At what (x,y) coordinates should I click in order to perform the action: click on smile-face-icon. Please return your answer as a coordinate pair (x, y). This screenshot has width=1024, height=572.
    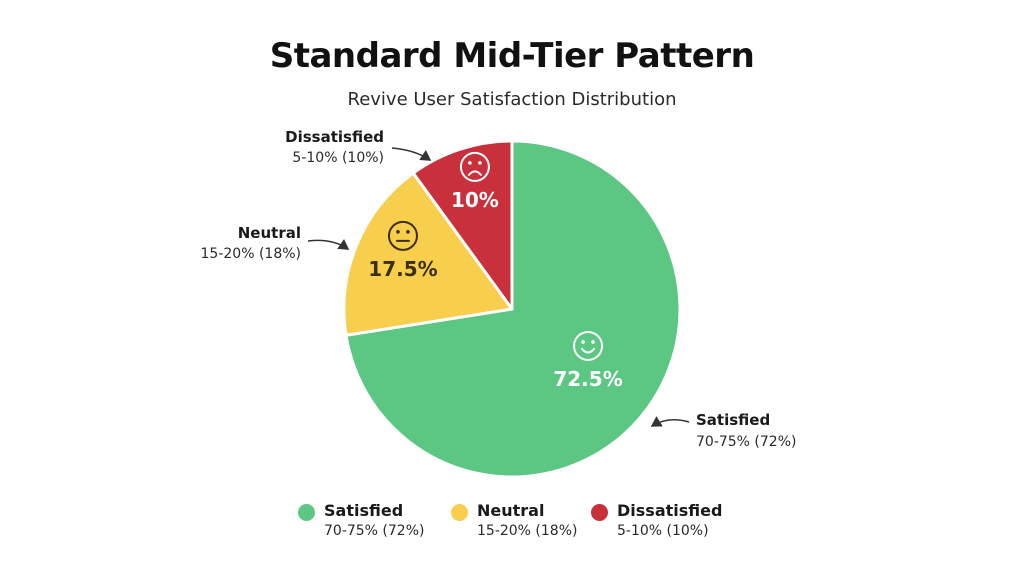
    Looking at the image, I should click on (588, 345).